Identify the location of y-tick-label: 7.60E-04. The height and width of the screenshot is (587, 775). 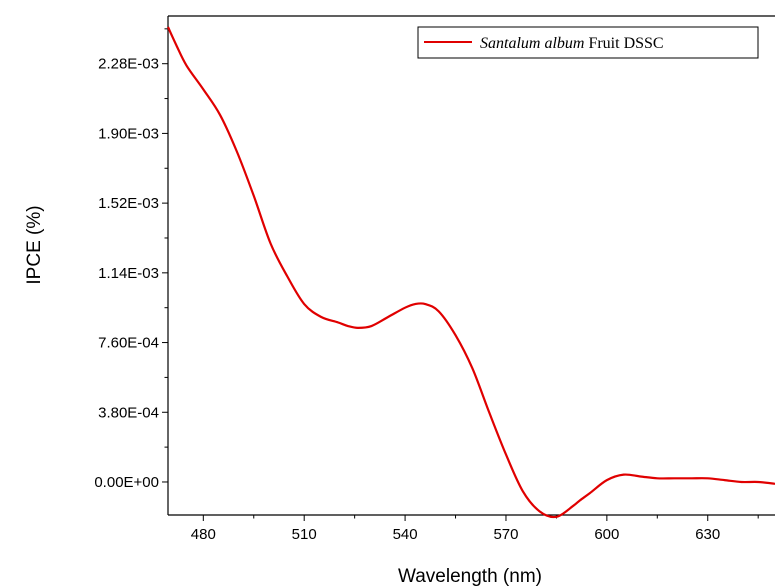
(128, 343).